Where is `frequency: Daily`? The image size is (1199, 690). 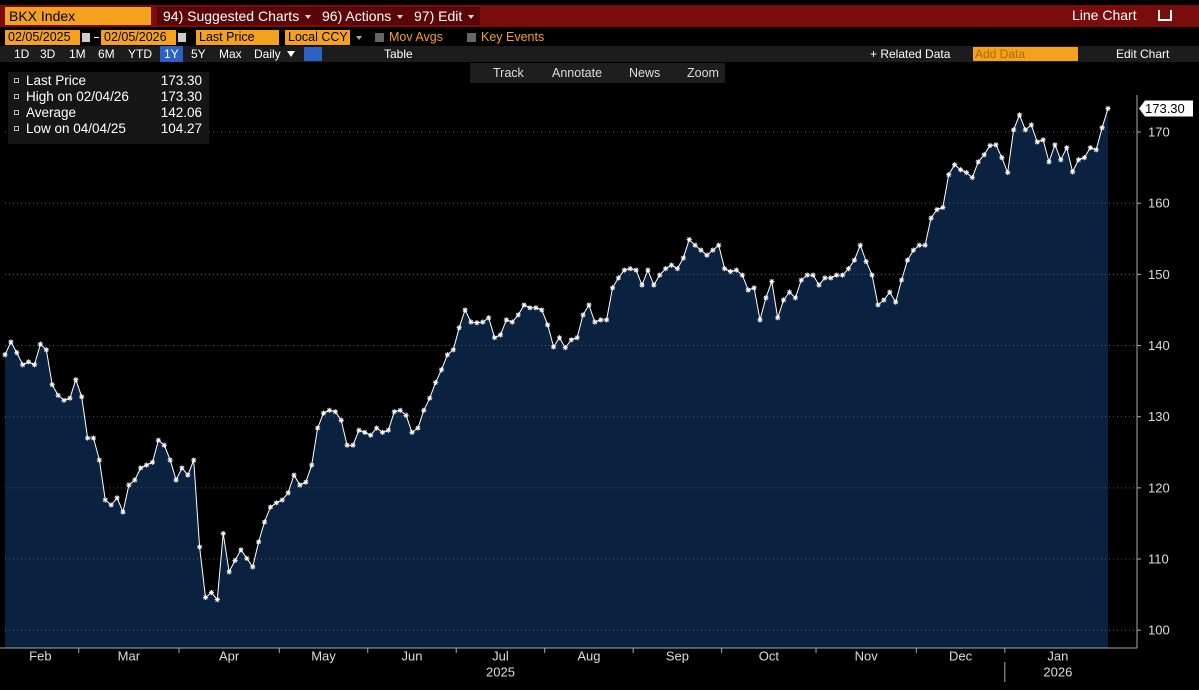 frequency: Daily is located at coordinates (267, 54).